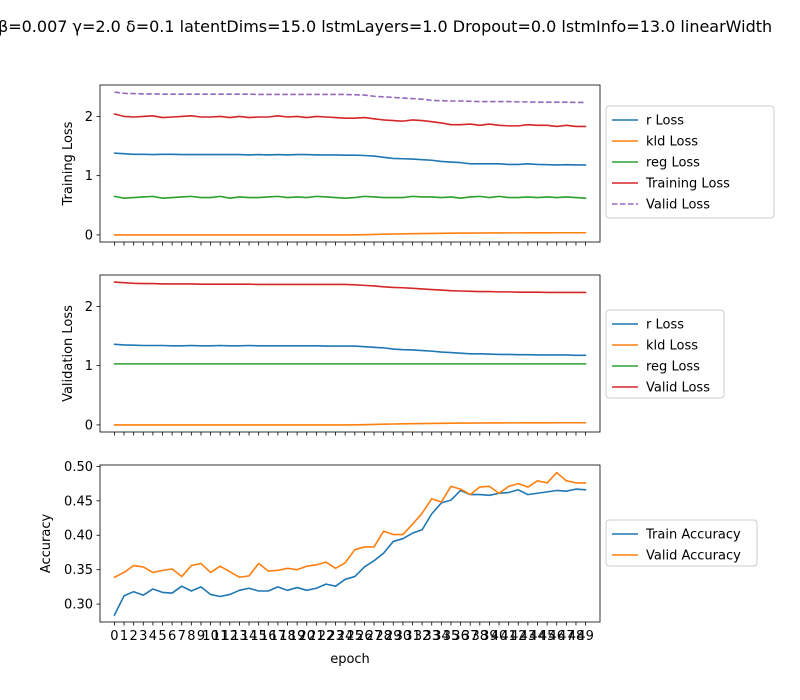 This screenshot has width=800, height=700. Describe the element at coordinates (508, 636) in the screenshot. I see `x-tick-label: 41` at that location.